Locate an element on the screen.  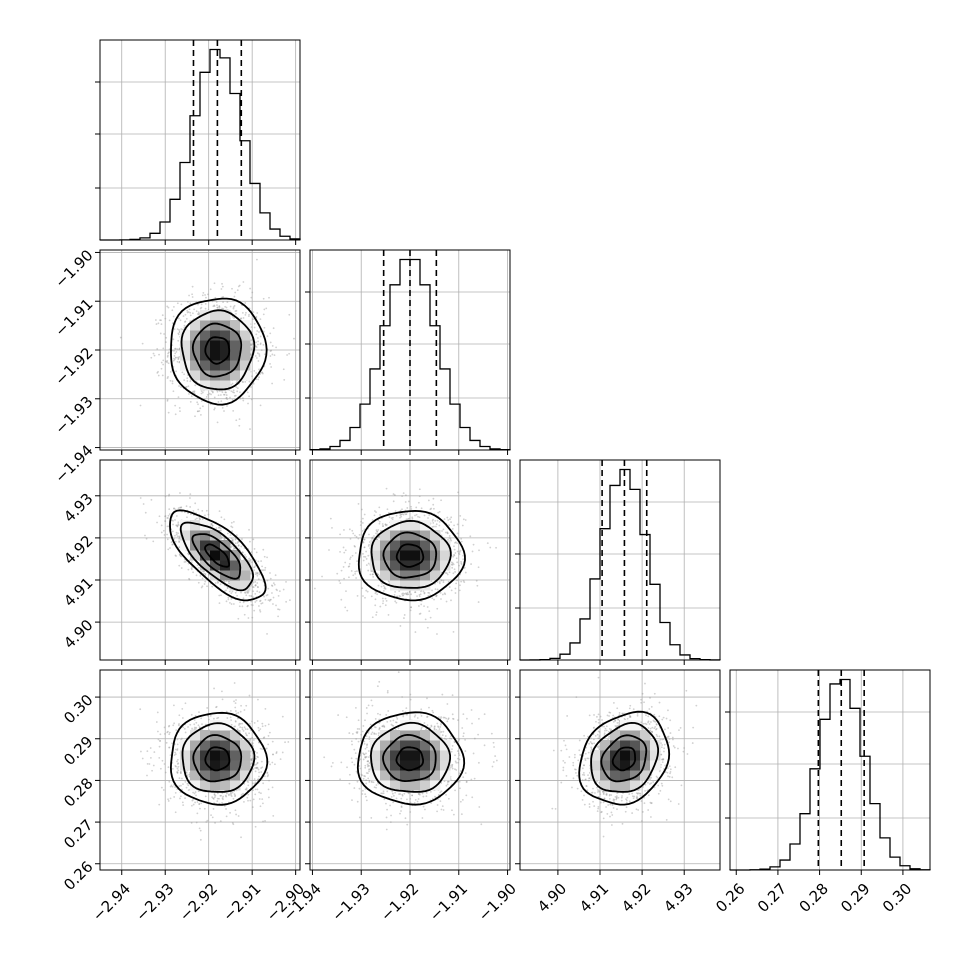
panel-frame is located at coordinates (830, 770).